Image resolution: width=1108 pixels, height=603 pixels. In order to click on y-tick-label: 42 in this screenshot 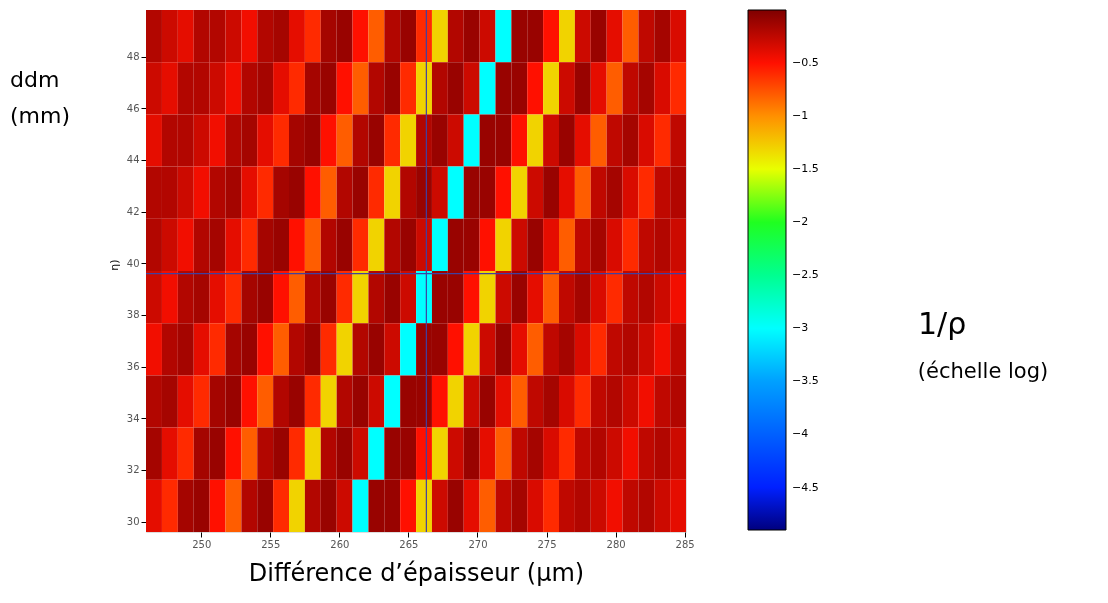, I will do `click(133, 212)`.